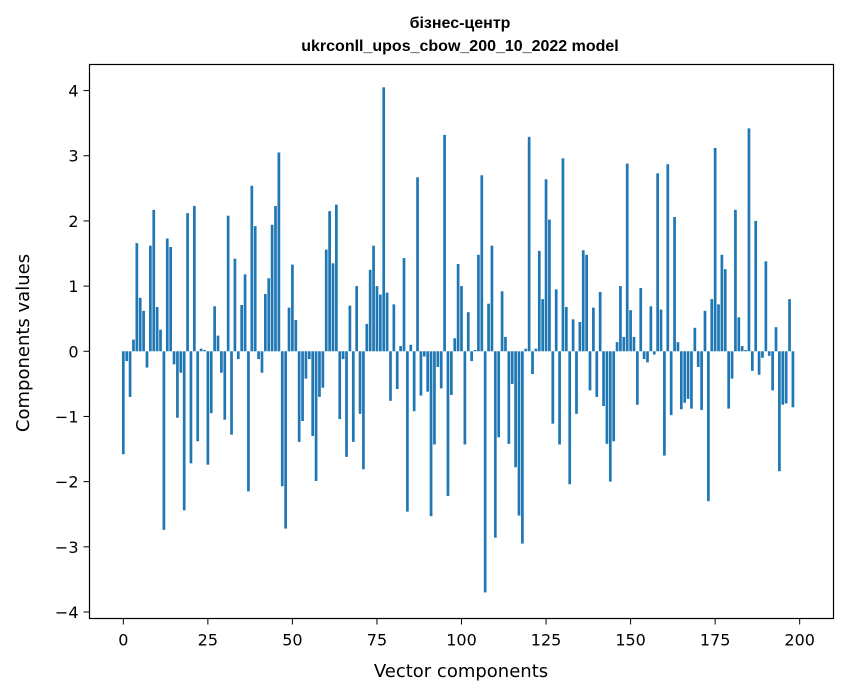 The image size is (847, 696). I want to click on chart-title: бізнес-центр, so click(460, 23).